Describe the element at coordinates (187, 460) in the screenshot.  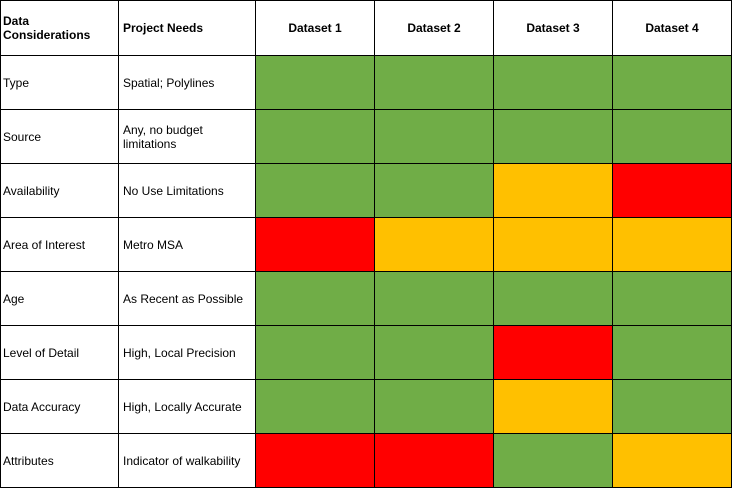
I see `need-cell: Indicator of walkability` at that location.